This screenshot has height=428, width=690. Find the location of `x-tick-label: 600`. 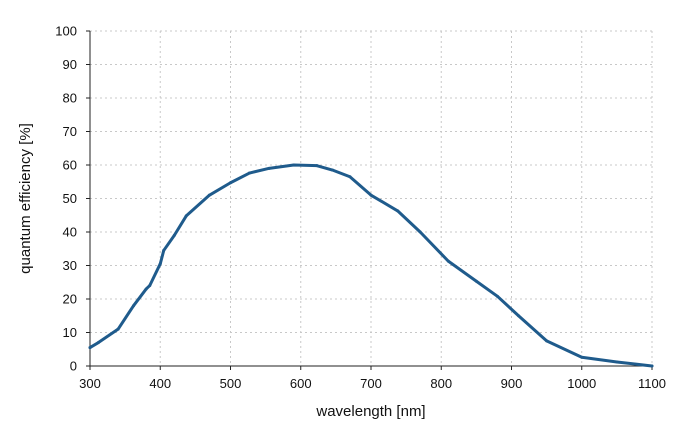

x-tick-label: 600 is located at coordinates (301, 383).